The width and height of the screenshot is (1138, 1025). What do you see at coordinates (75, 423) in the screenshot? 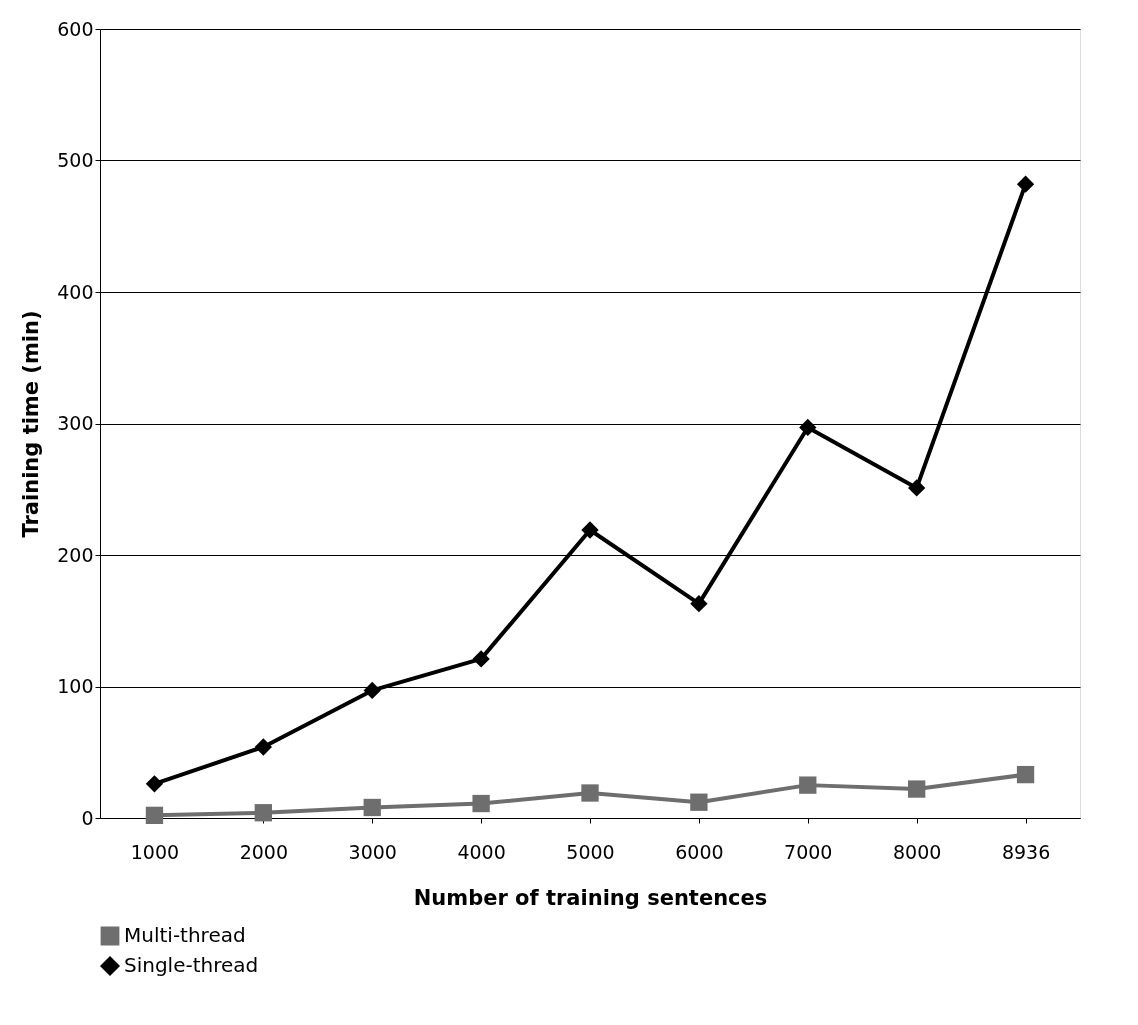
I see `y-tick-label: 300` at bounding box center [75, 423].